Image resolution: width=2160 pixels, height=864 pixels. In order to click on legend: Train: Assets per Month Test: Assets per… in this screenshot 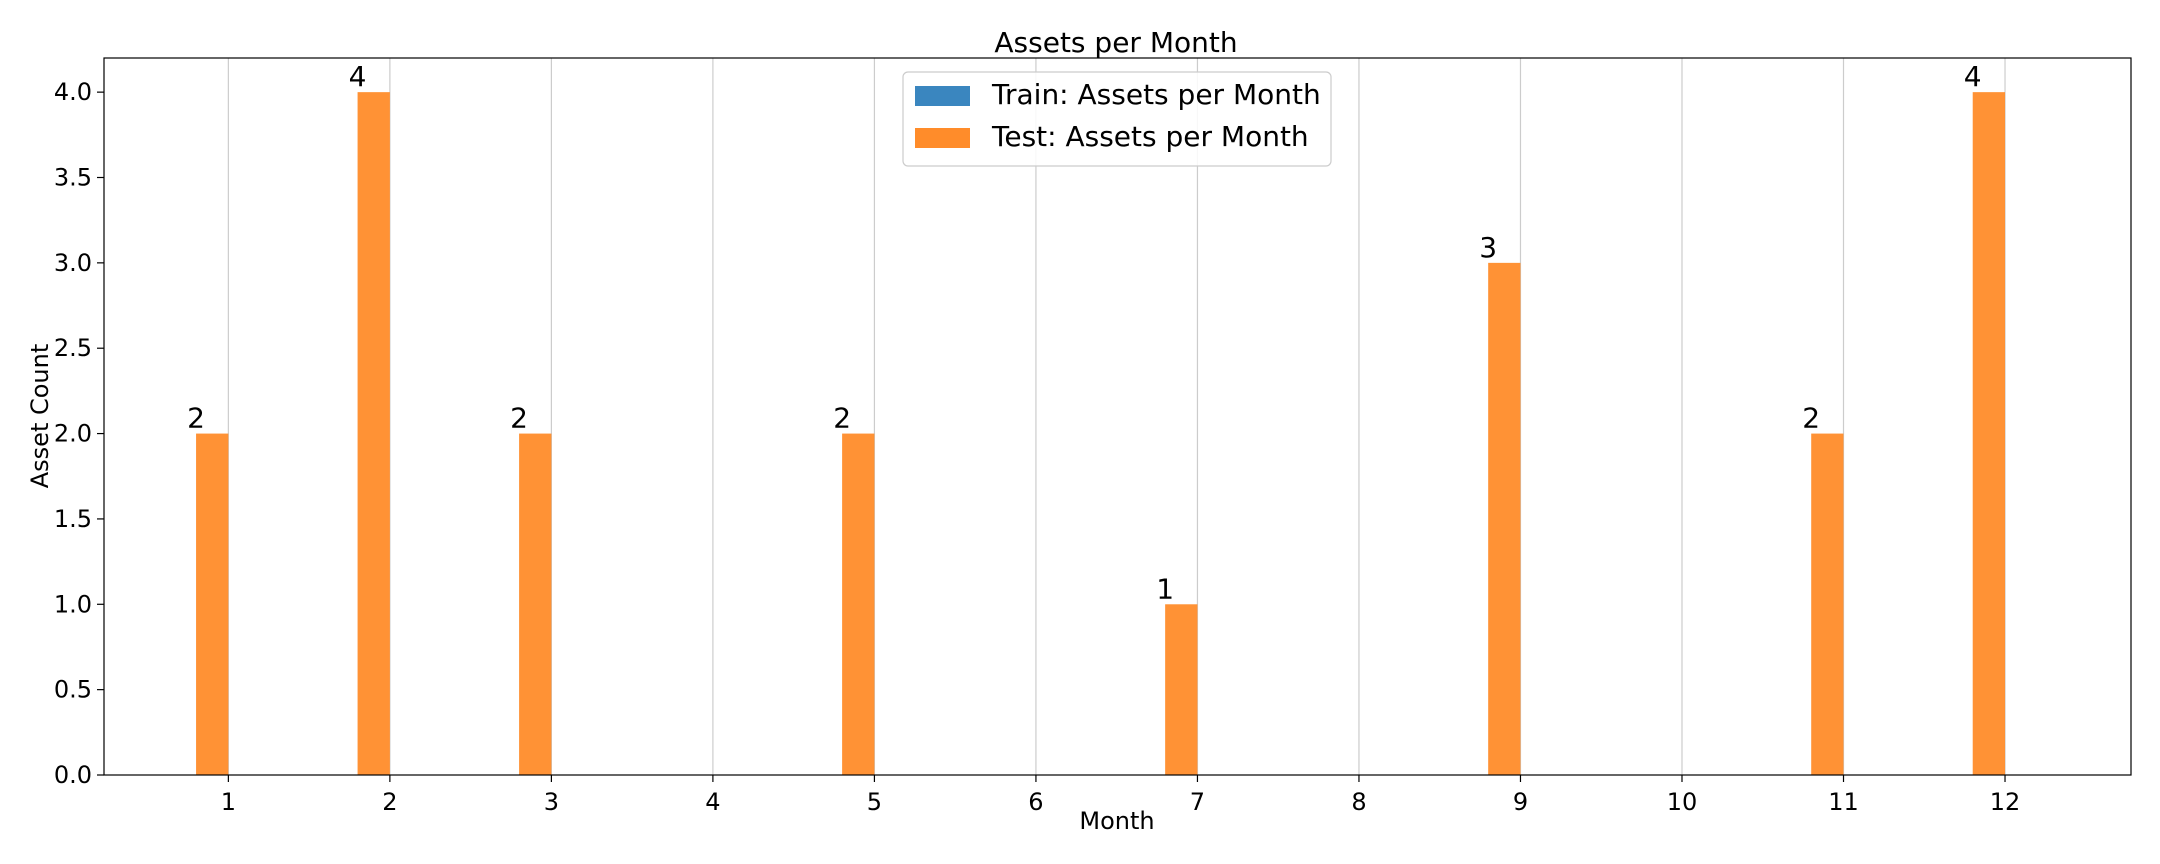, I will do `click(1117, 119)`.